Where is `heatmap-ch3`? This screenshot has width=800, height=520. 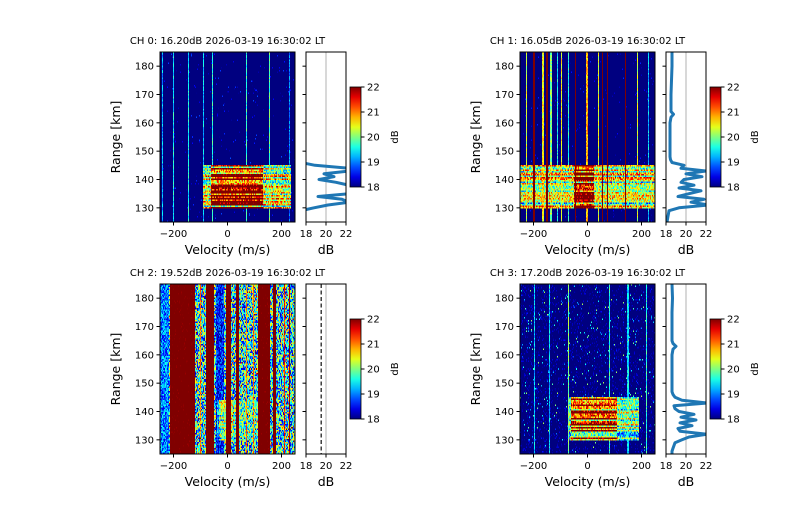
heatmap-ch3 is located at coordinates (587, 369).